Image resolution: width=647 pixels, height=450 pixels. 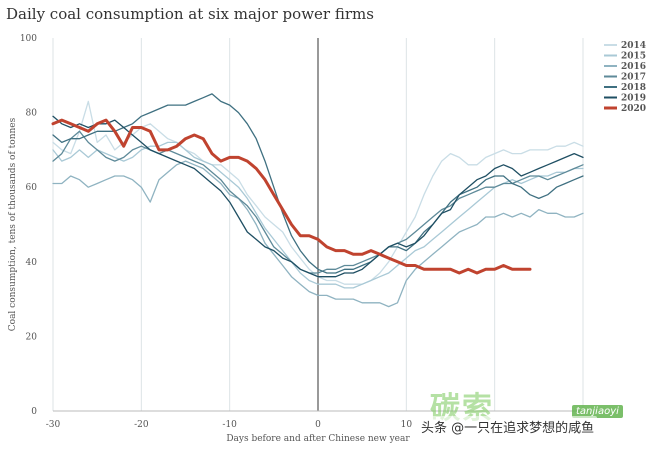 I want to click on y-tick-label: 60, so click(x=32, y=188).